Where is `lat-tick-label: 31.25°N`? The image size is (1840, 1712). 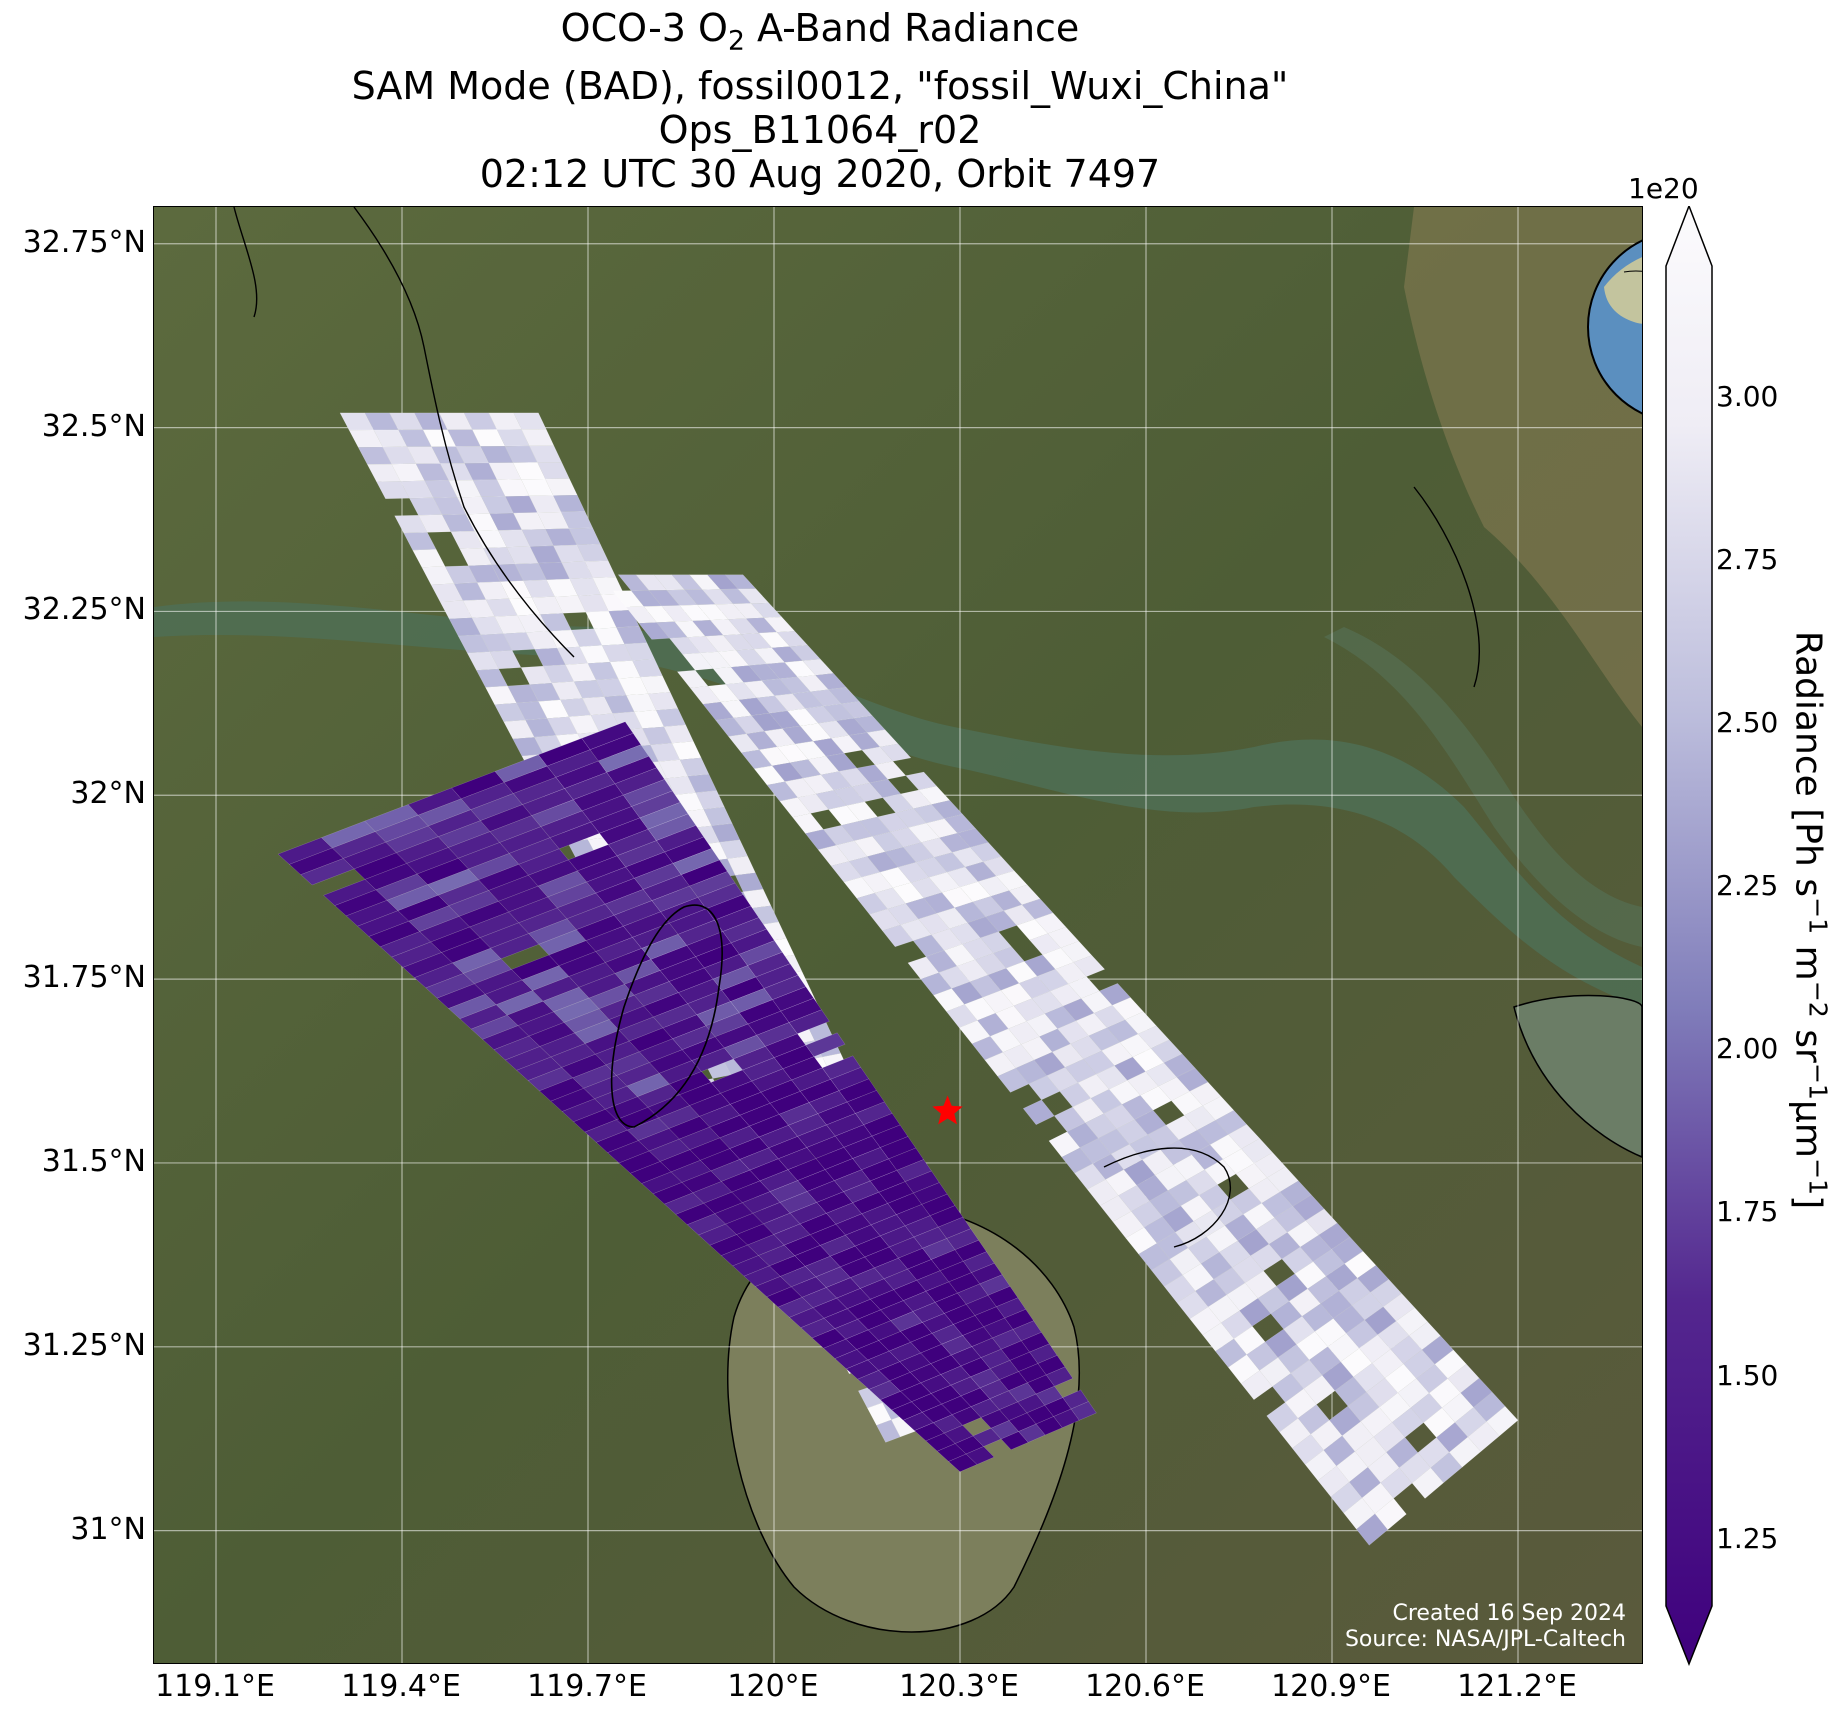
lat-tick-label: 31.25°N is located at coordinates (84, 1345).